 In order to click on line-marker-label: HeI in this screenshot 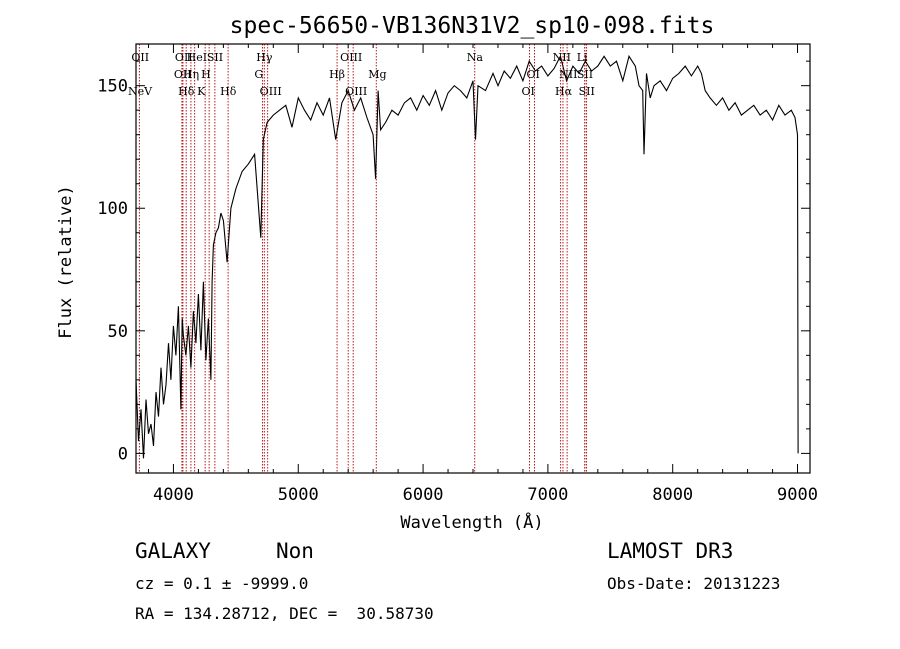, I will do `click(197, 57)`.